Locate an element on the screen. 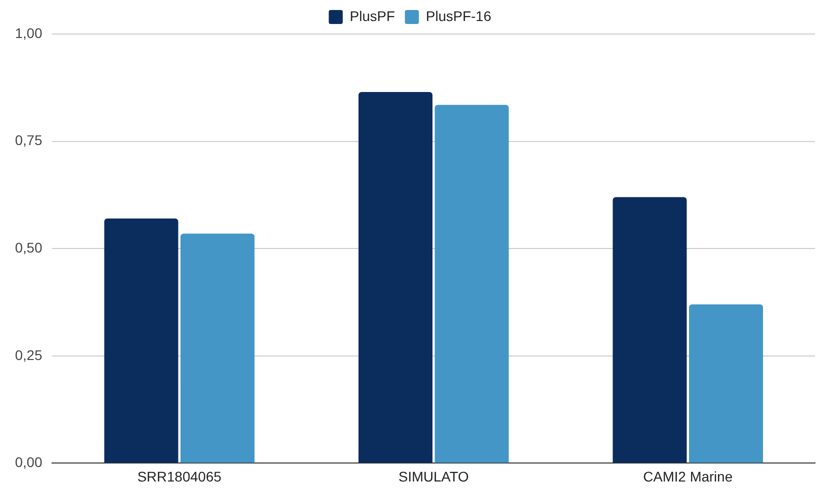 The image size is (825, 497). legend-label: PlusPF is located at coordinates (372, 16).